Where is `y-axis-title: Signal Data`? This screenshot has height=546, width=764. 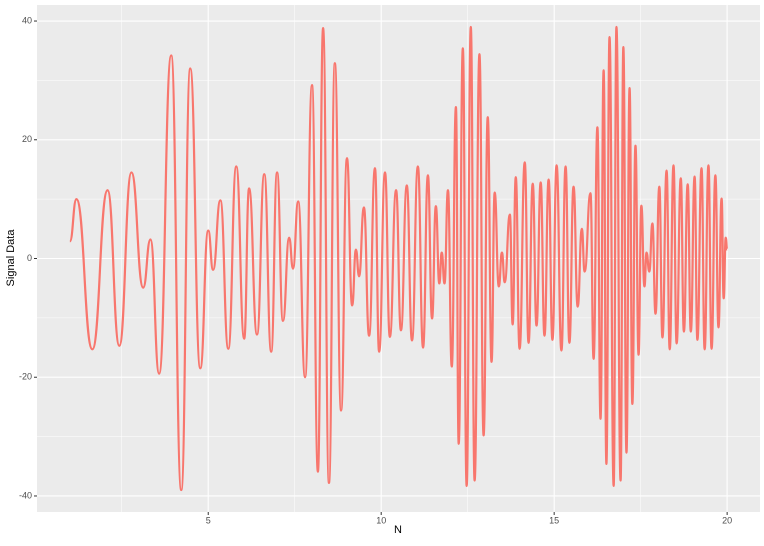 y-axis-title: Signal Data is located at coordinates (11, 258).